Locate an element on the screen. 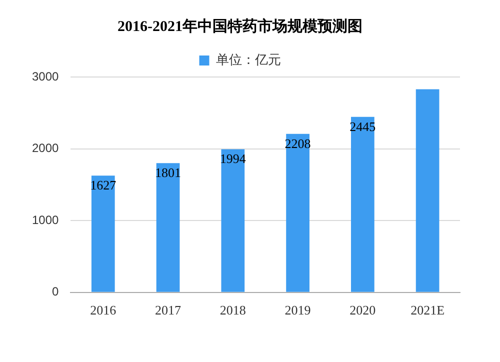 This screenshot has height=362, width=500. x-tick-label: 2021E is located at coordinates (427, 310).